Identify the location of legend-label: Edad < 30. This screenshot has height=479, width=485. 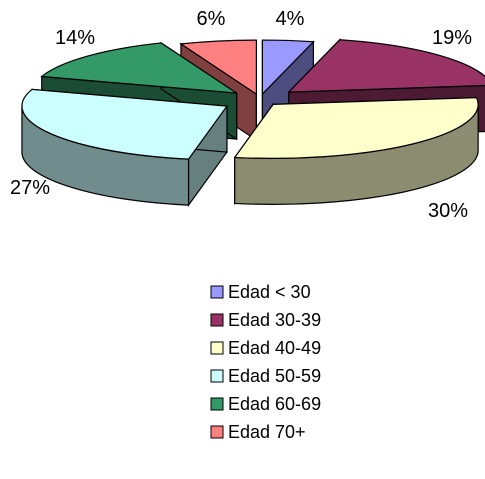
(269, 292).